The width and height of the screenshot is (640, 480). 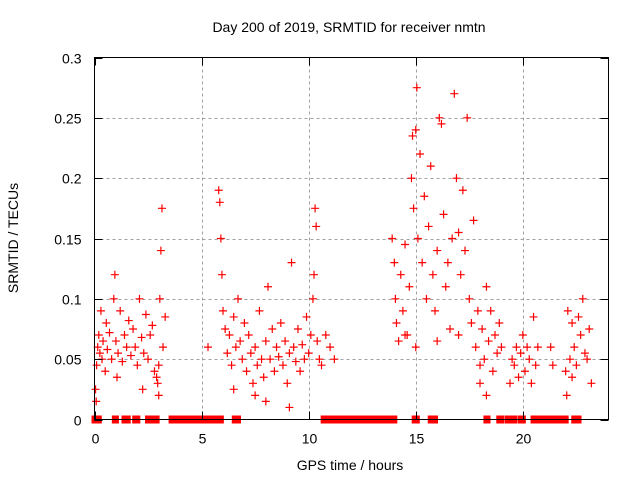 I want to click on x-tick-label: 10, so click(x=310, y=439).